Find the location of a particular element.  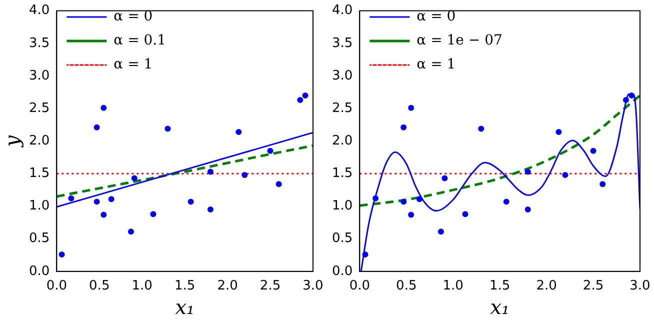

line-series is located at coordinates (184, 171).